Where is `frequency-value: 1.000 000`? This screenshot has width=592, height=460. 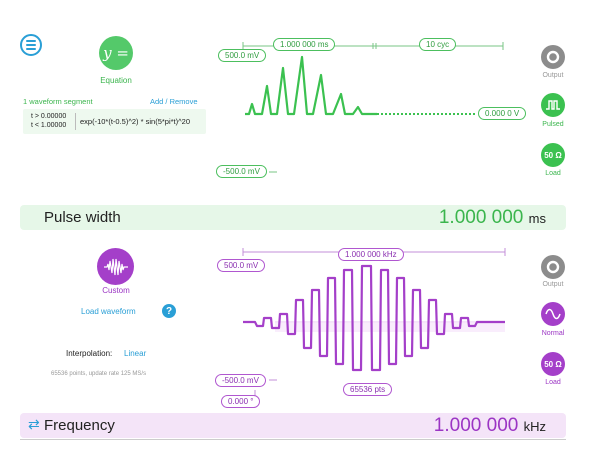
frequency-value: 1.000 000 is located at coordinates (476, 425).